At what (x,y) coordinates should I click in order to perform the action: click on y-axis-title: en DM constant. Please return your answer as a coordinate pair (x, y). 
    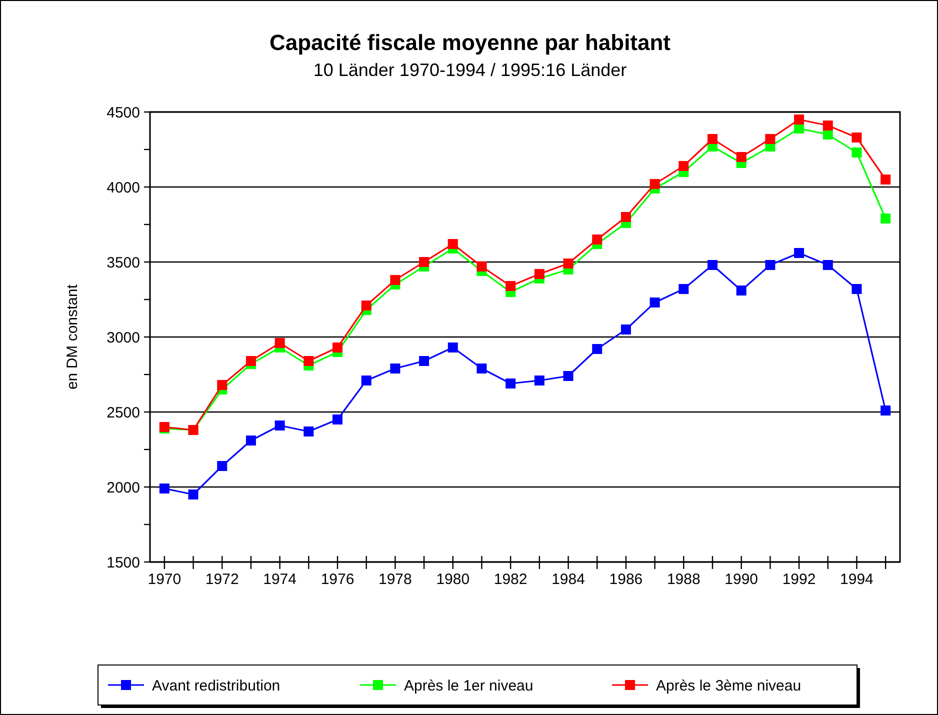
    Looking at the image, I should click on (72, 337).